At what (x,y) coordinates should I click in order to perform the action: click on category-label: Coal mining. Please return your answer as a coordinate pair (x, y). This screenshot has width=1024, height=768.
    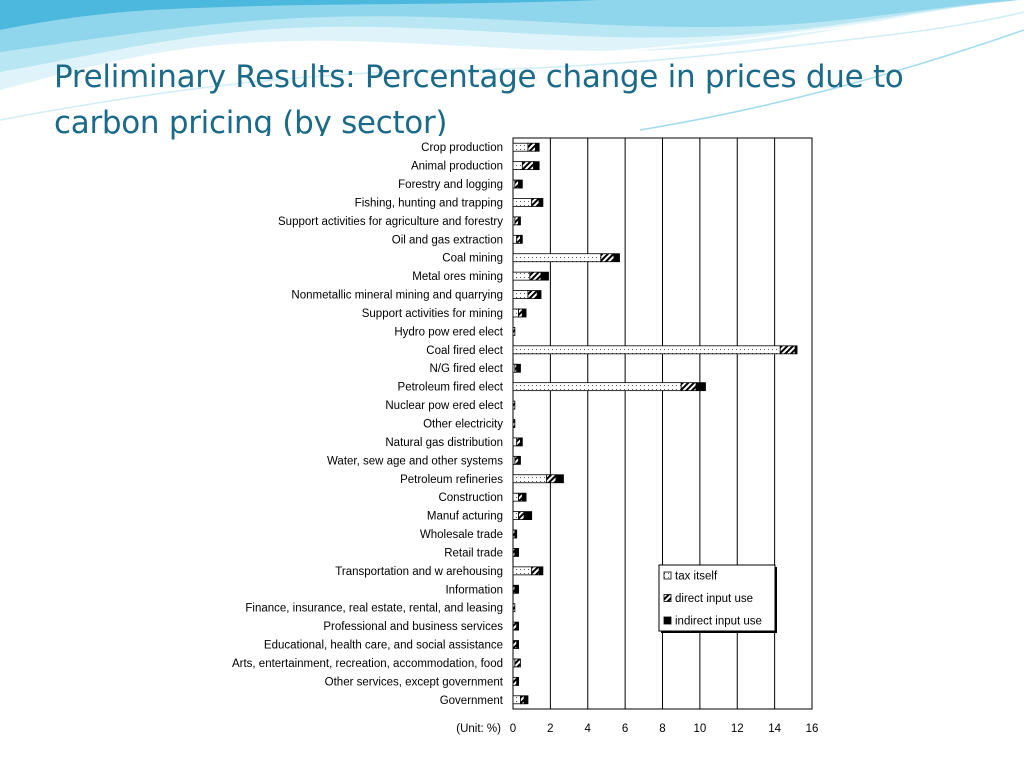
    Looking at the image, I should click on (472, 259).